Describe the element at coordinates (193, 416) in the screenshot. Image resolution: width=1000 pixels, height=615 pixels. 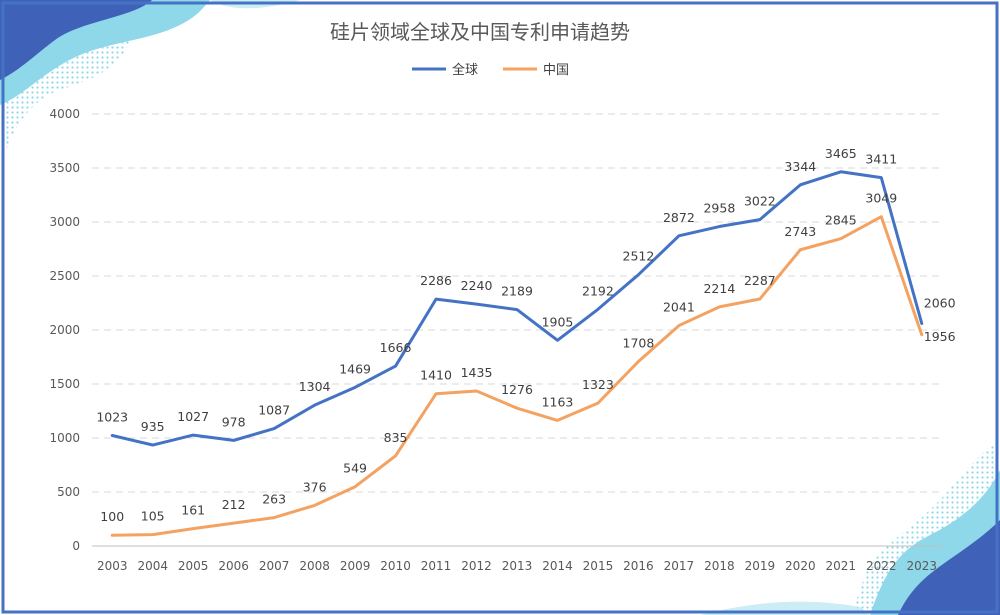
I see `data-label: 1027` at that location.